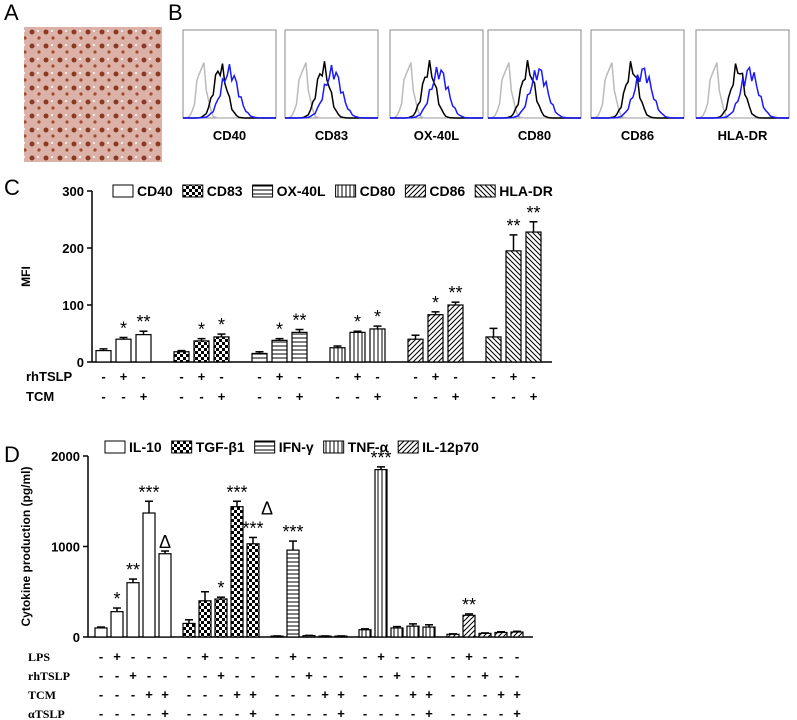 The height and width of the screenshot is (720, 797). What do you see at coordinates (26, 547) in the screenshot?
I see `y-axis-label: Cytokine production (pg/ml)` at bounding box center [26, 547].